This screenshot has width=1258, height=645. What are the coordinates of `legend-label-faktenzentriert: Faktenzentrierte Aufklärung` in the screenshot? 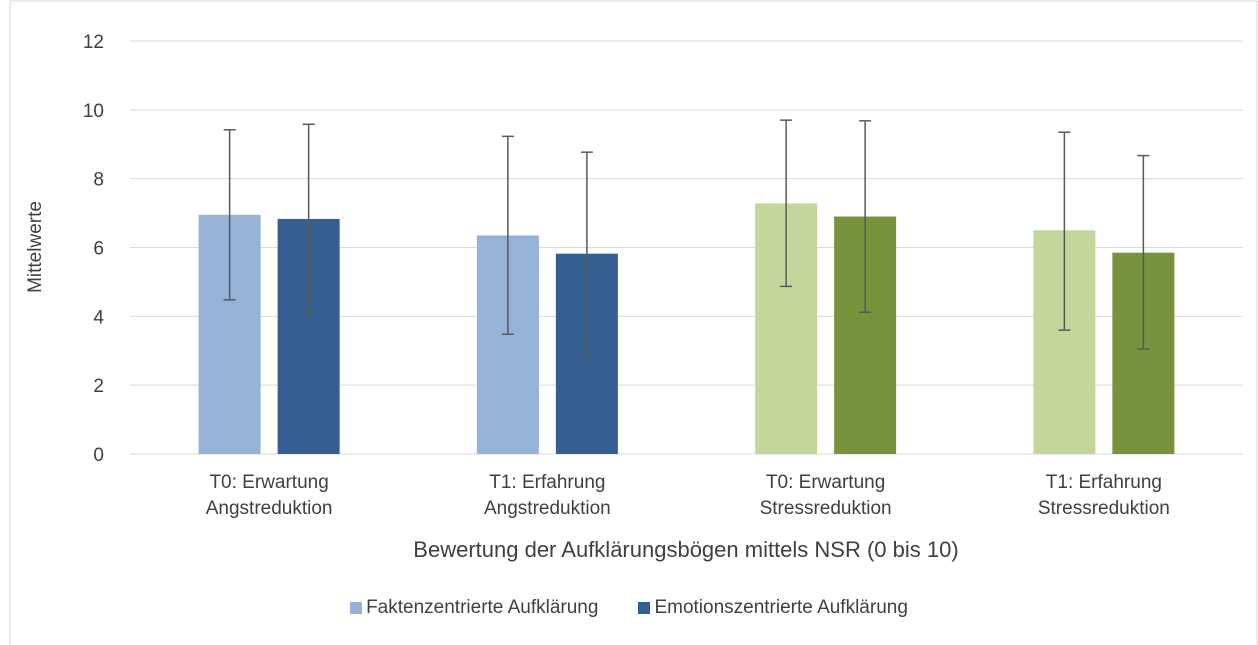 It's located at (482, 607).